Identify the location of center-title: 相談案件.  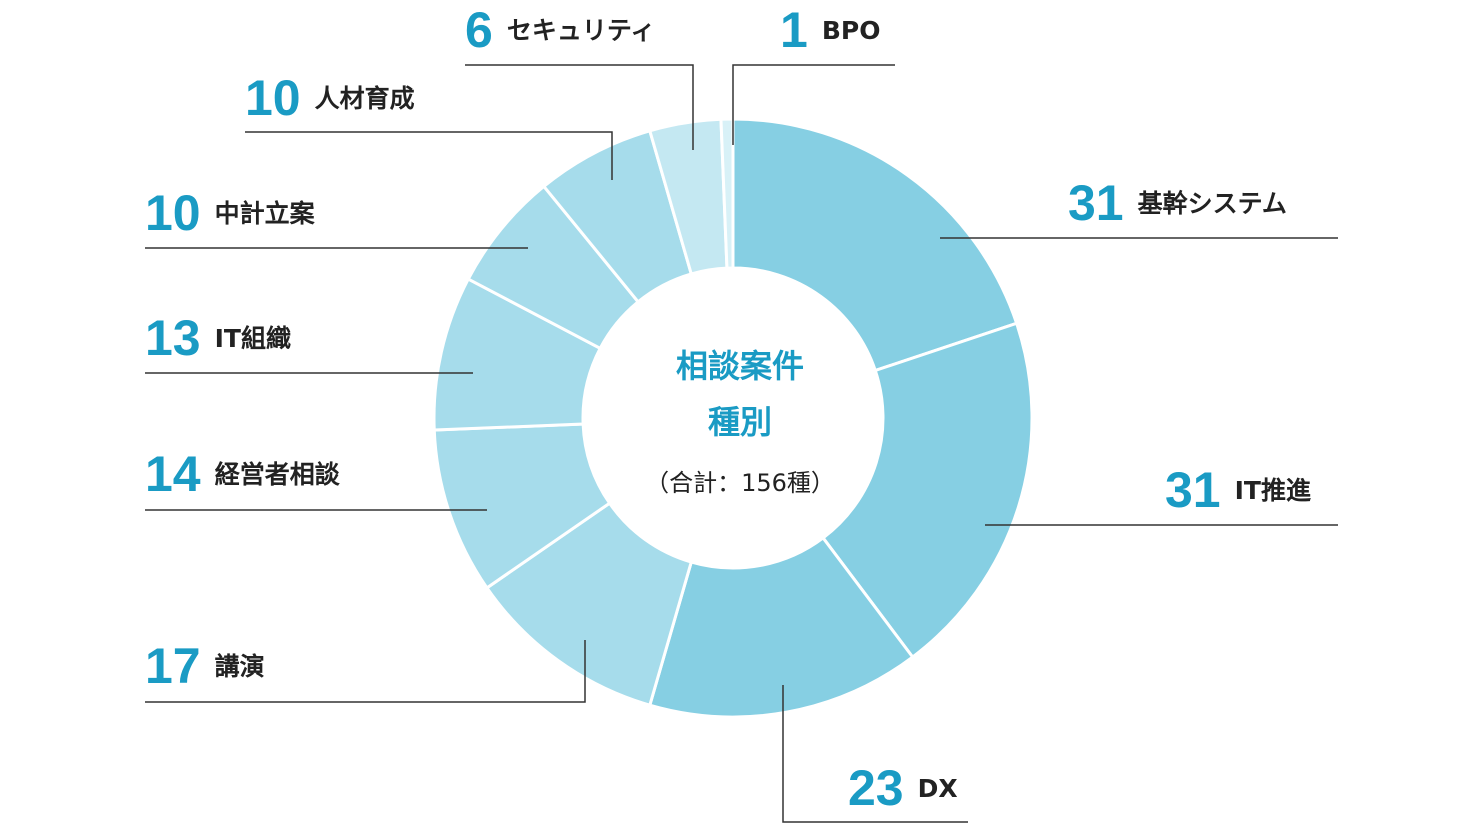
(740, 366).